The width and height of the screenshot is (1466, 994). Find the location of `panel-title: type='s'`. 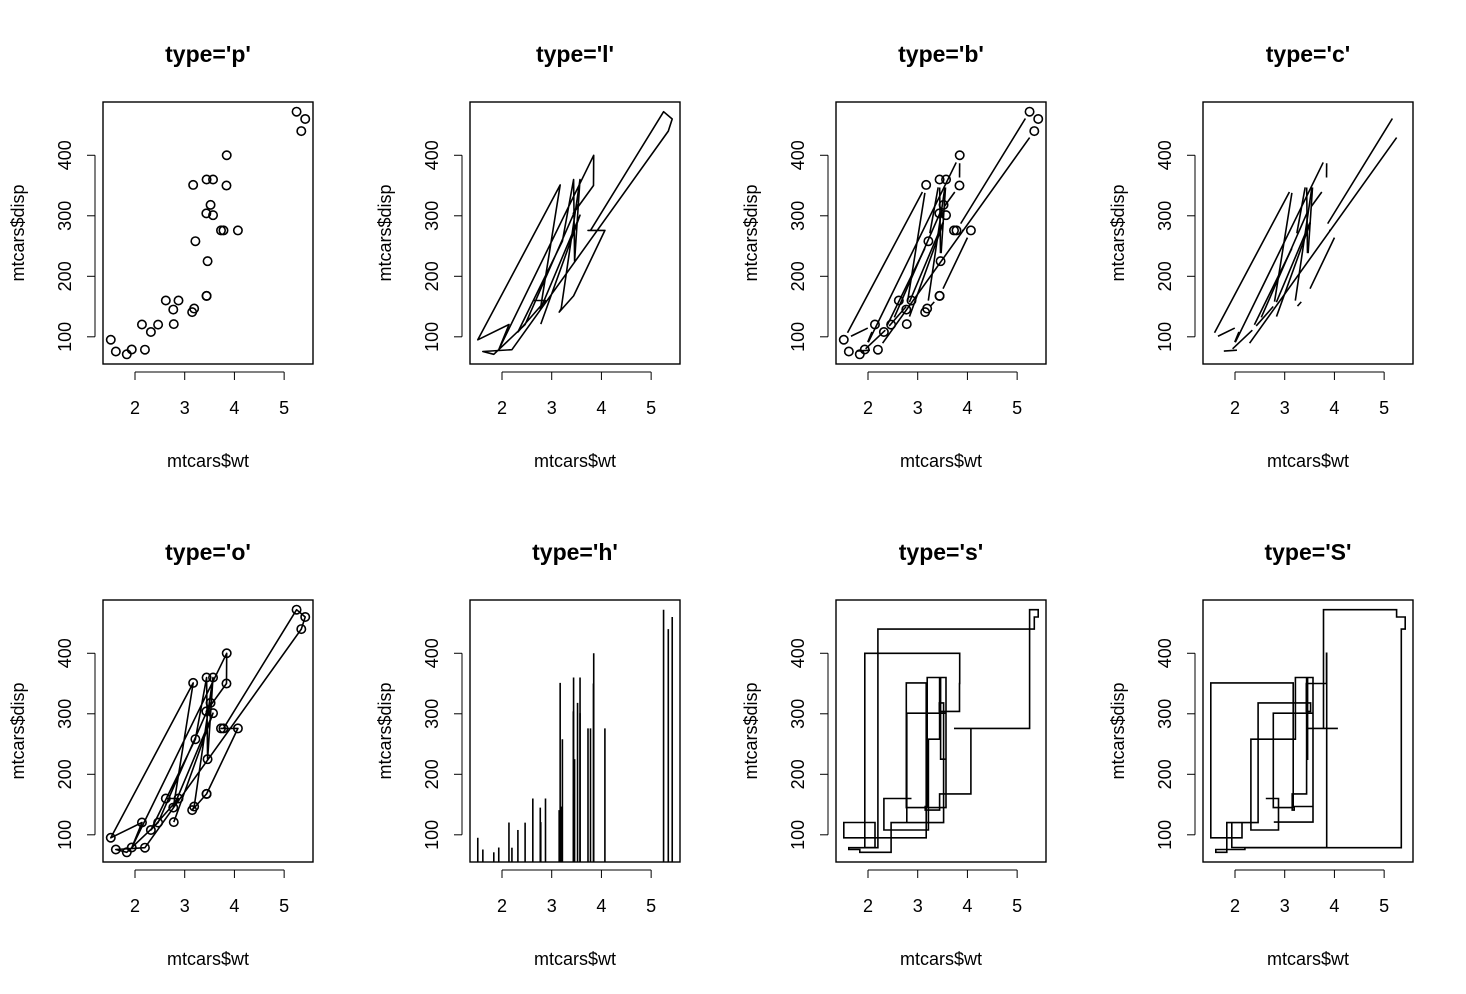

panel-title: type='s' is located at coordinates (941, 552).